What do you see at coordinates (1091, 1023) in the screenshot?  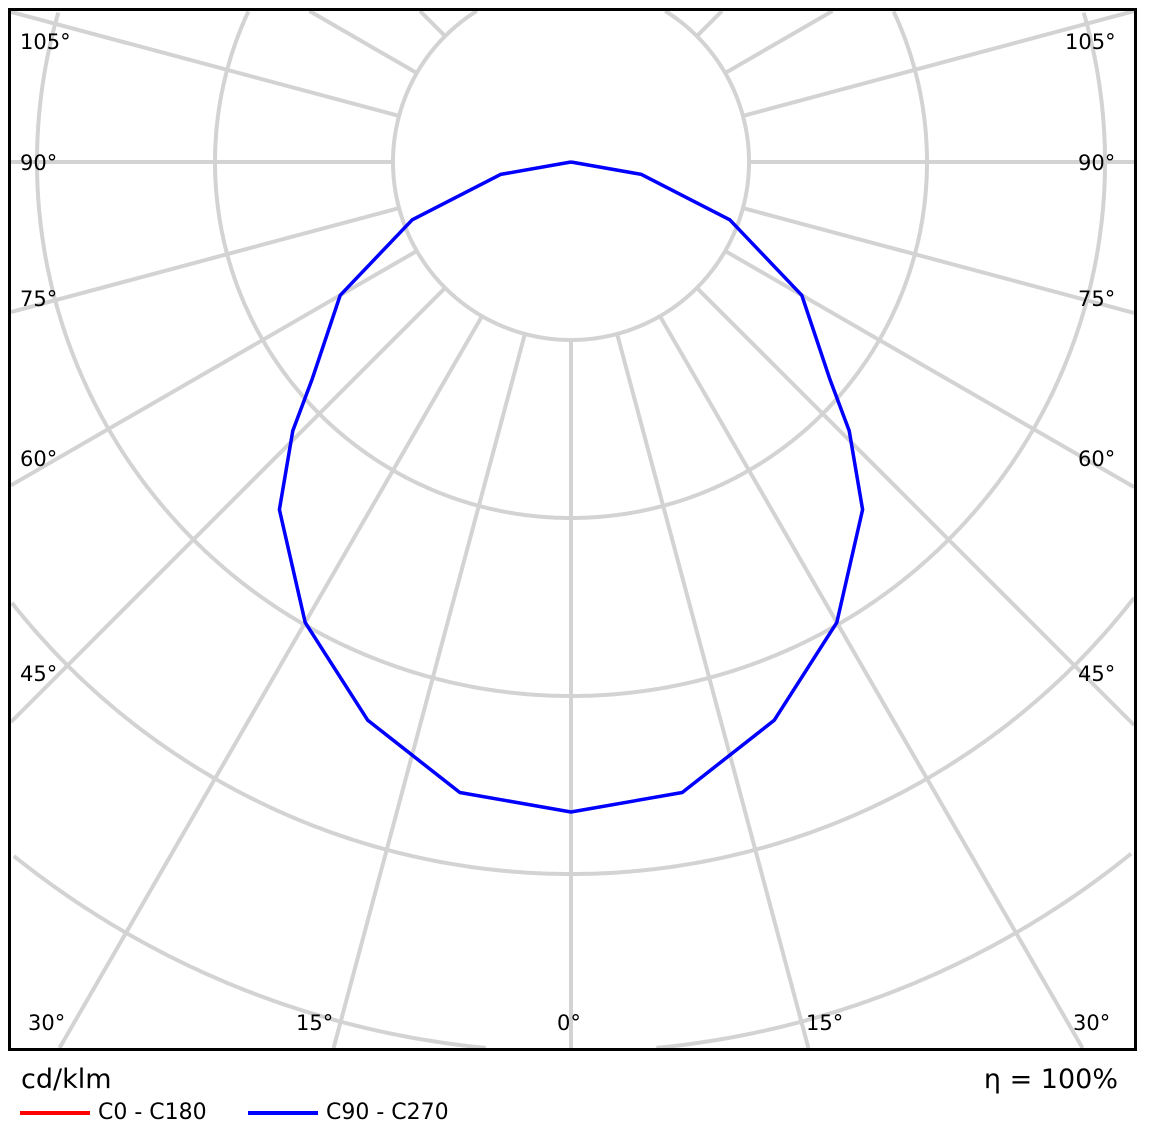 I see `angle-label-bottom-30-right: 30°` at bounding box center [1091, 1023].